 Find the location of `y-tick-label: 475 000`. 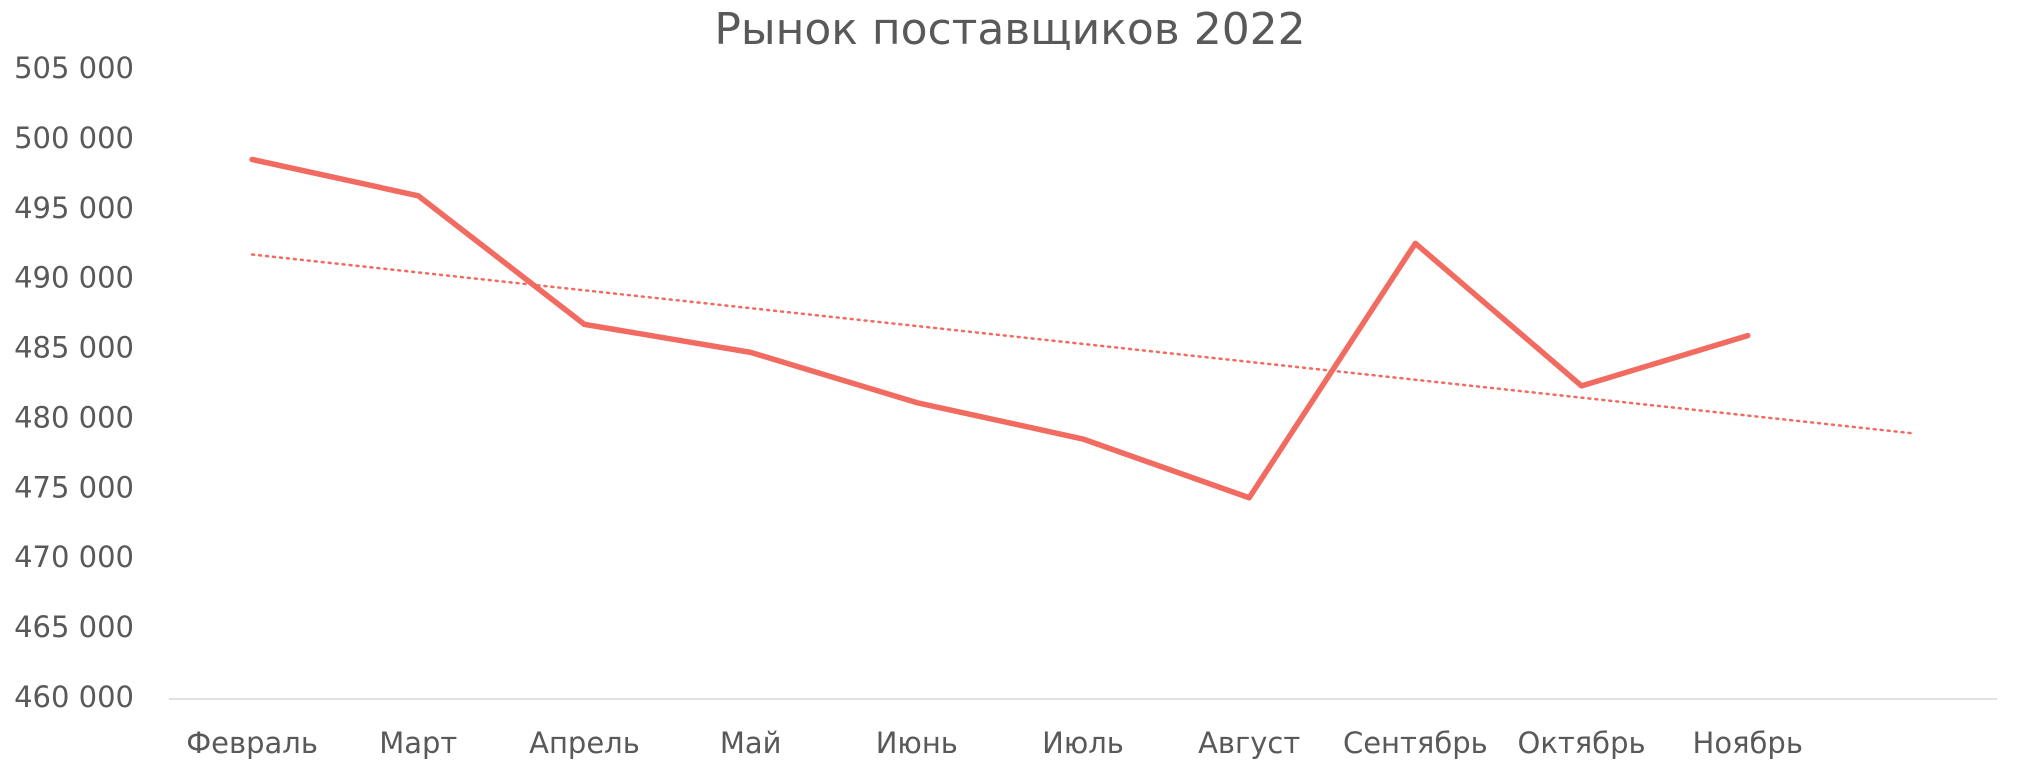

y-tick-label: 475 000 is located at coordinates (74, 487).